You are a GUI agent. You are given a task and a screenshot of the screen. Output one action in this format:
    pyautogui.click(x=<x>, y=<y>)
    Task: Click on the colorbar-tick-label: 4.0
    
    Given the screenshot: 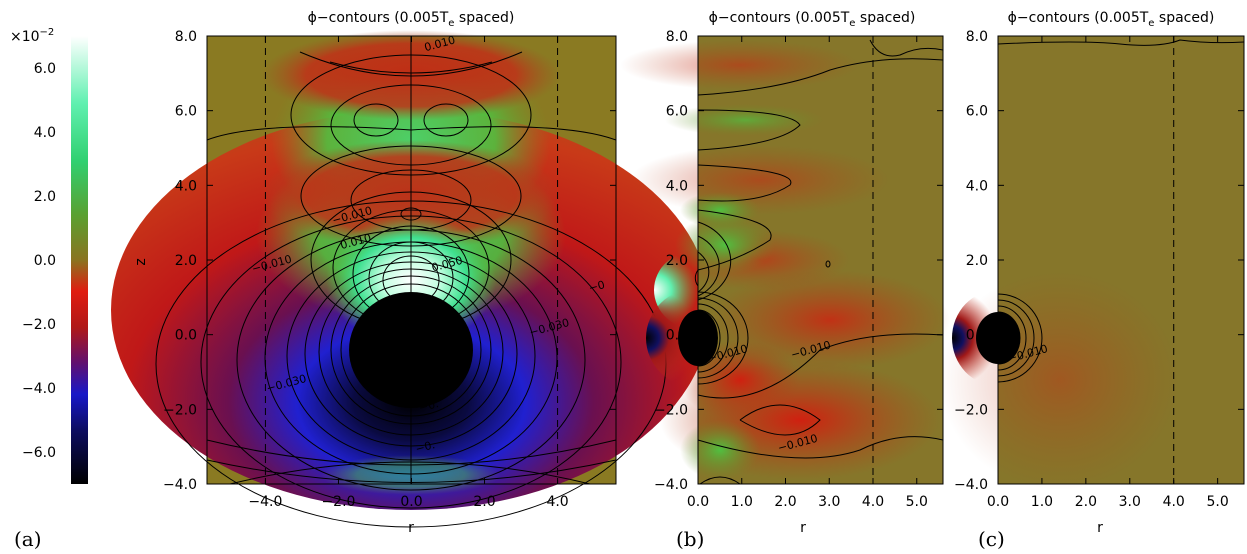 What is the action you would take?
    pyautogui.click(x=45, y=133)
    